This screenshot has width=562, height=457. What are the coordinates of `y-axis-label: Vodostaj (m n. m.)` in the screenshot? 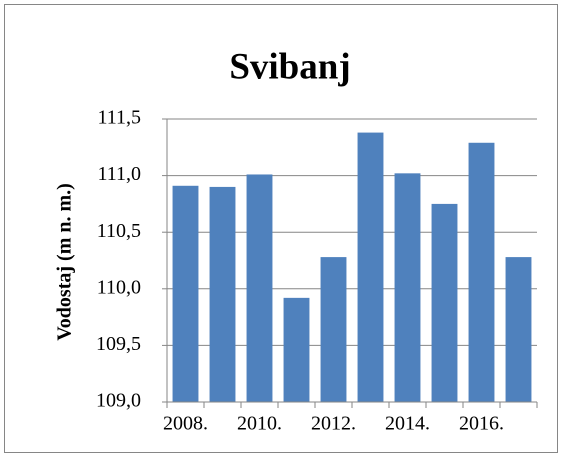 It's located at (65, 262).